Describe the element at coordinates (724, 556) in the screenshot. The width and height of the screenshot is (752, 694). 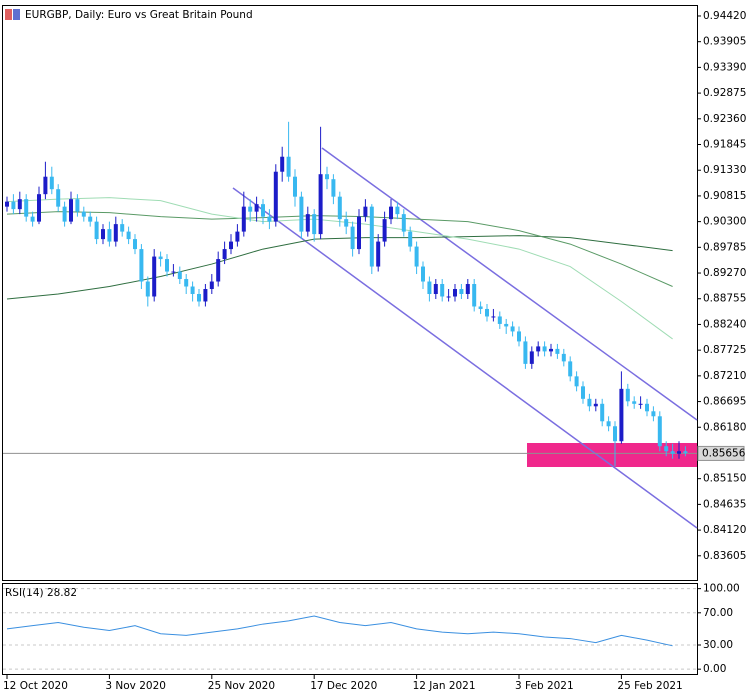
I see `y-tick-label: 0.83605` at that location.